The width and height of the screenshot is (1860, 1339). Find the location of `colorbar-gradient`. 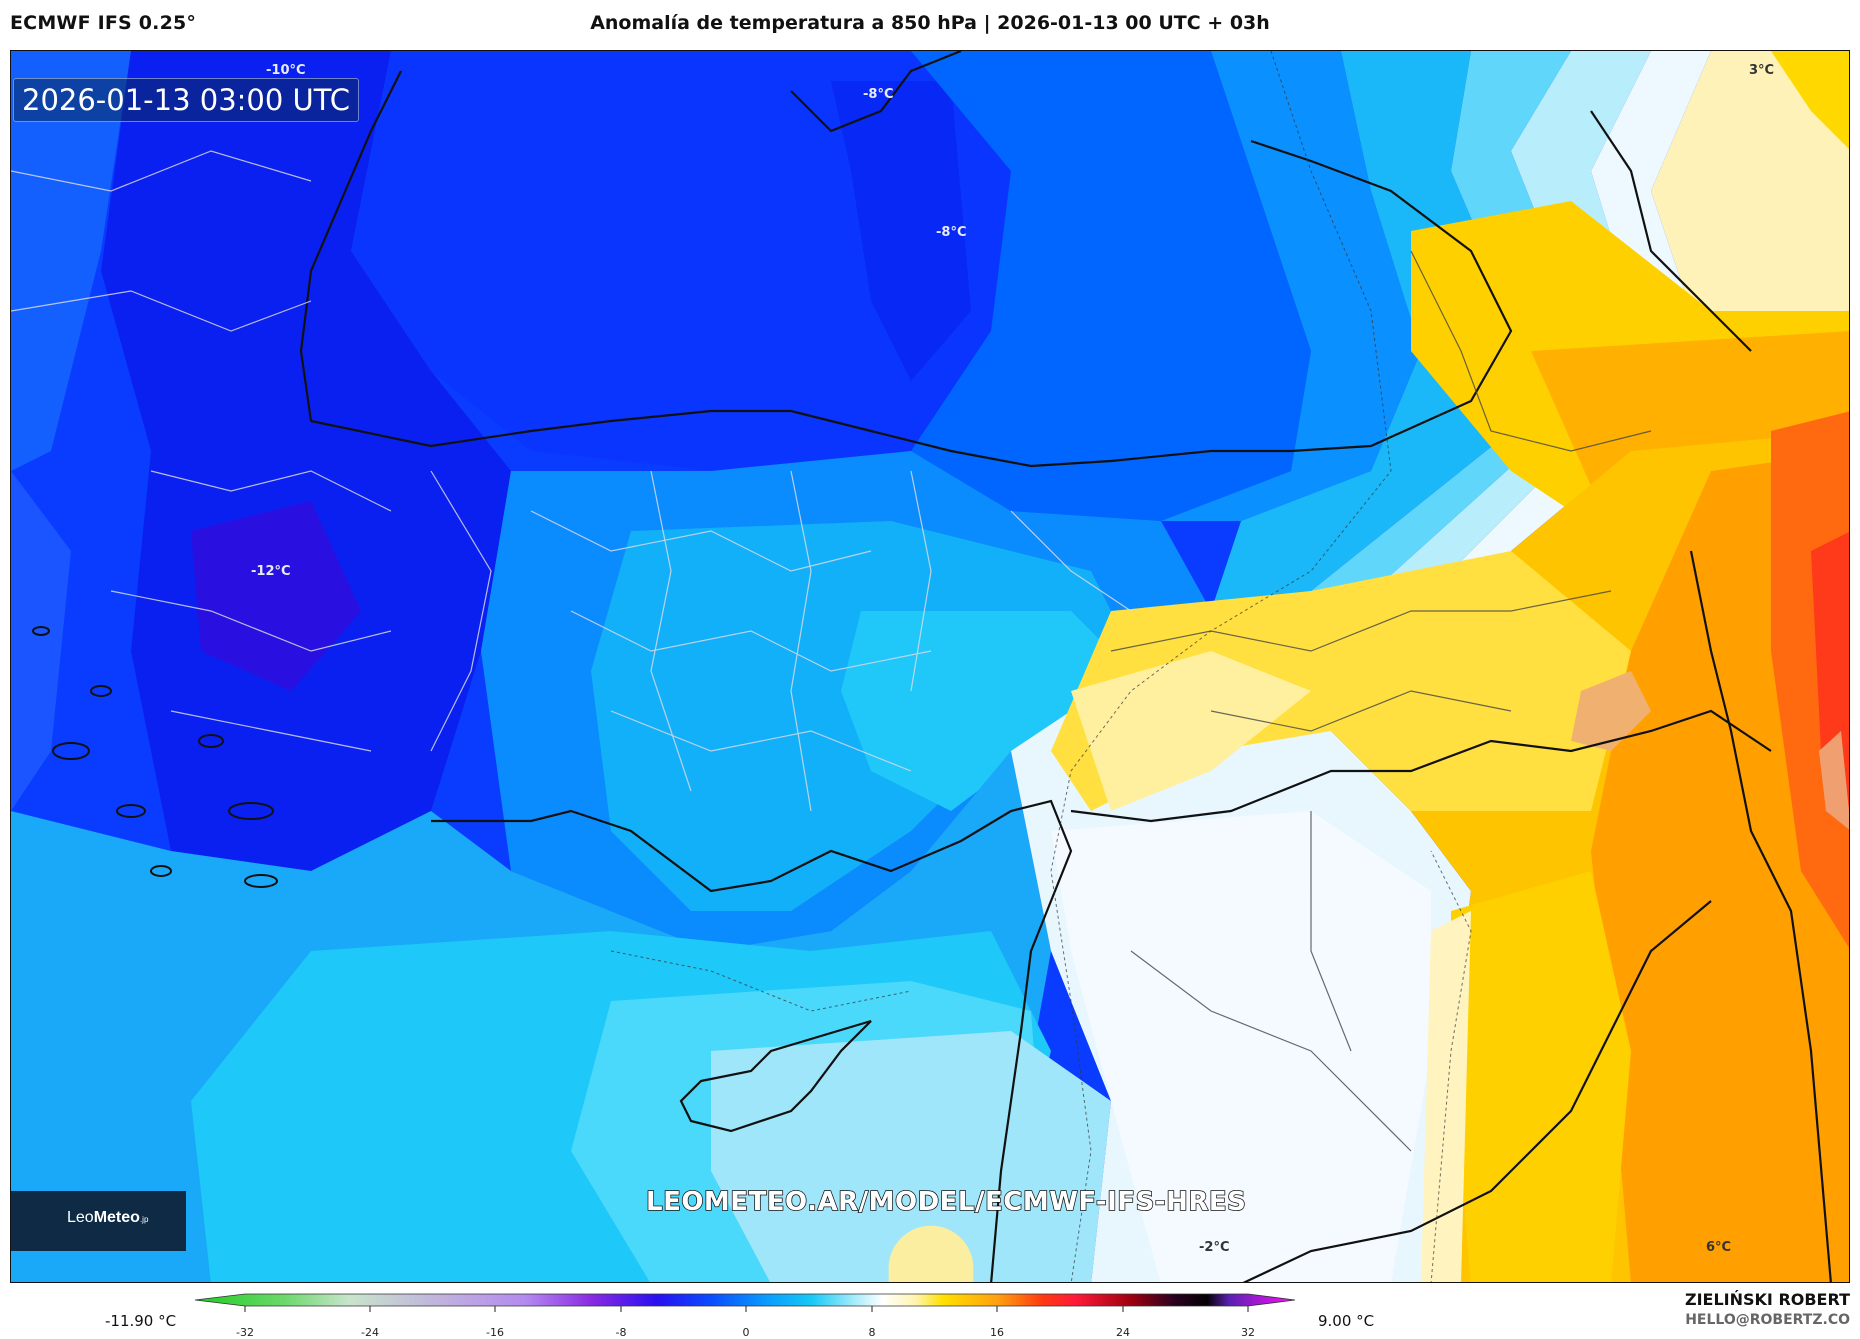

colorbar-gradient is located at coordinates (745, 1302).